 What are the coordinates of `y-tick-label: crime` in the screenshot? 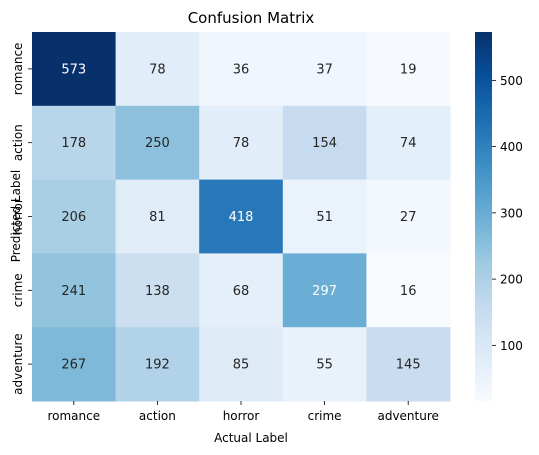 It's located at (18, 290).